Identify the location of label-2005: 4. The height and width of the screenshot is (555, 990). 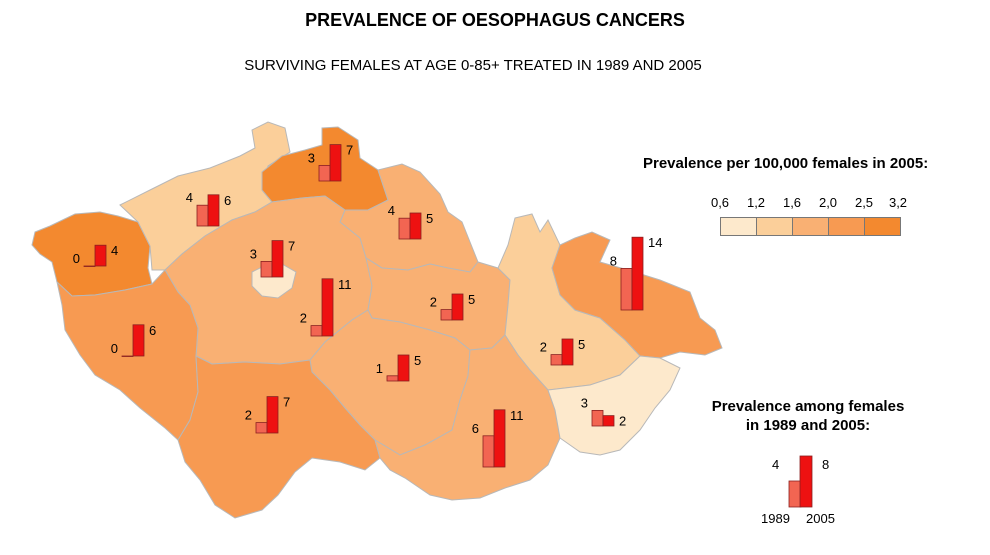
(114, 250).